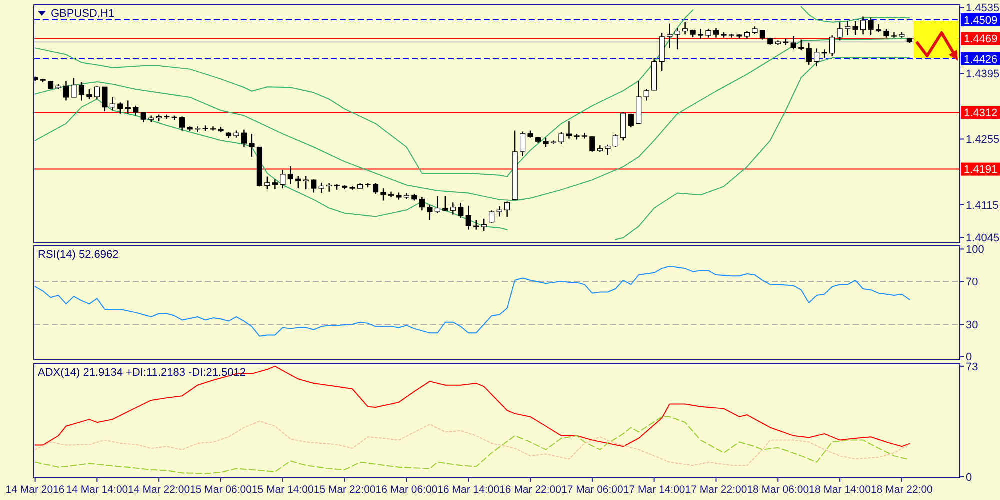  Describe the element at coordinates (142, 373) in the screenshot. I see `chart-title: ADX(14) 21.9134 +DI:11.2183 -DI:21.5012` at that location.